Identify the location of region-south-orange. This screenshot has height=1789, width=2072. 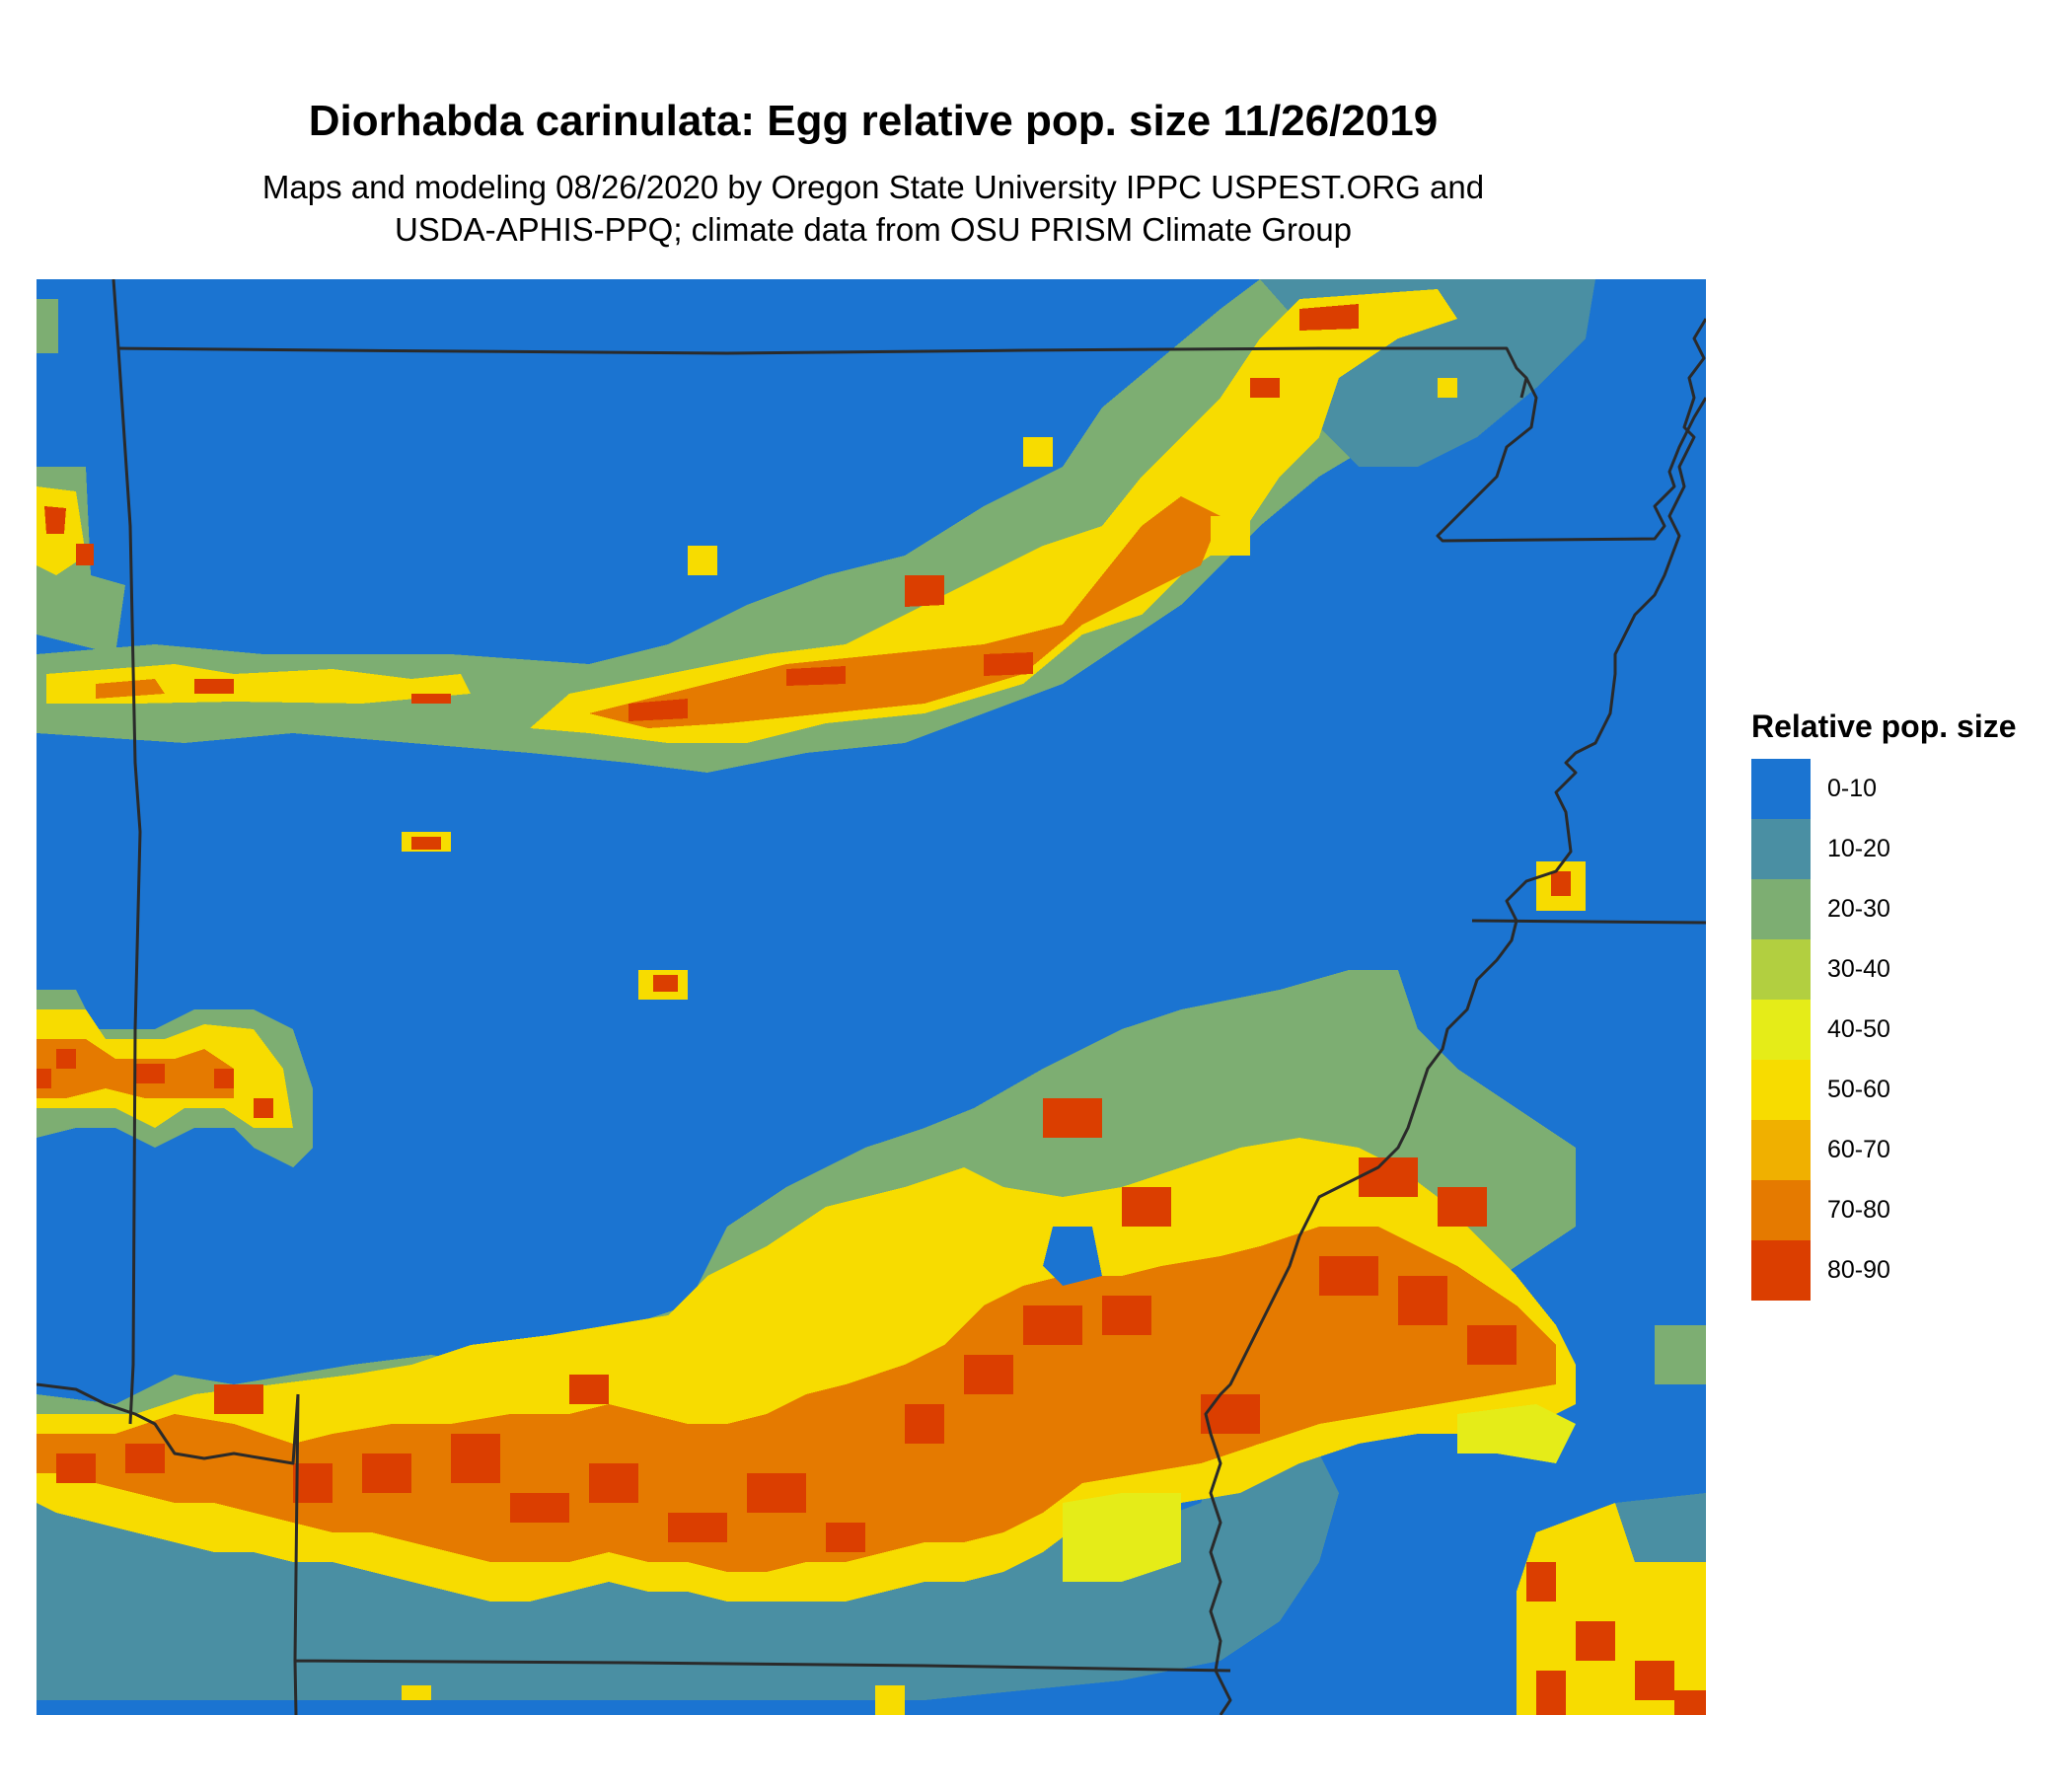
(796, 1399).